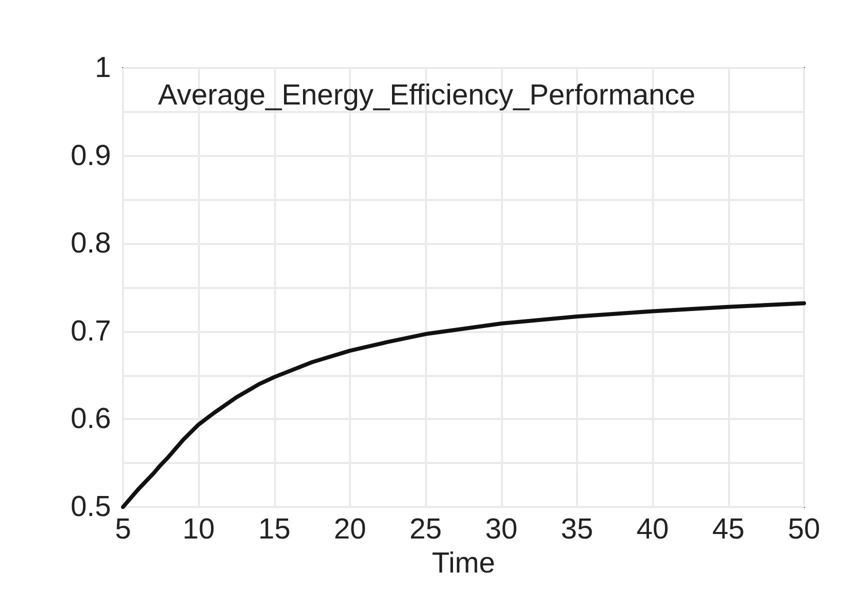  I want to click on x-axis-title: Time, so click(464, 564).